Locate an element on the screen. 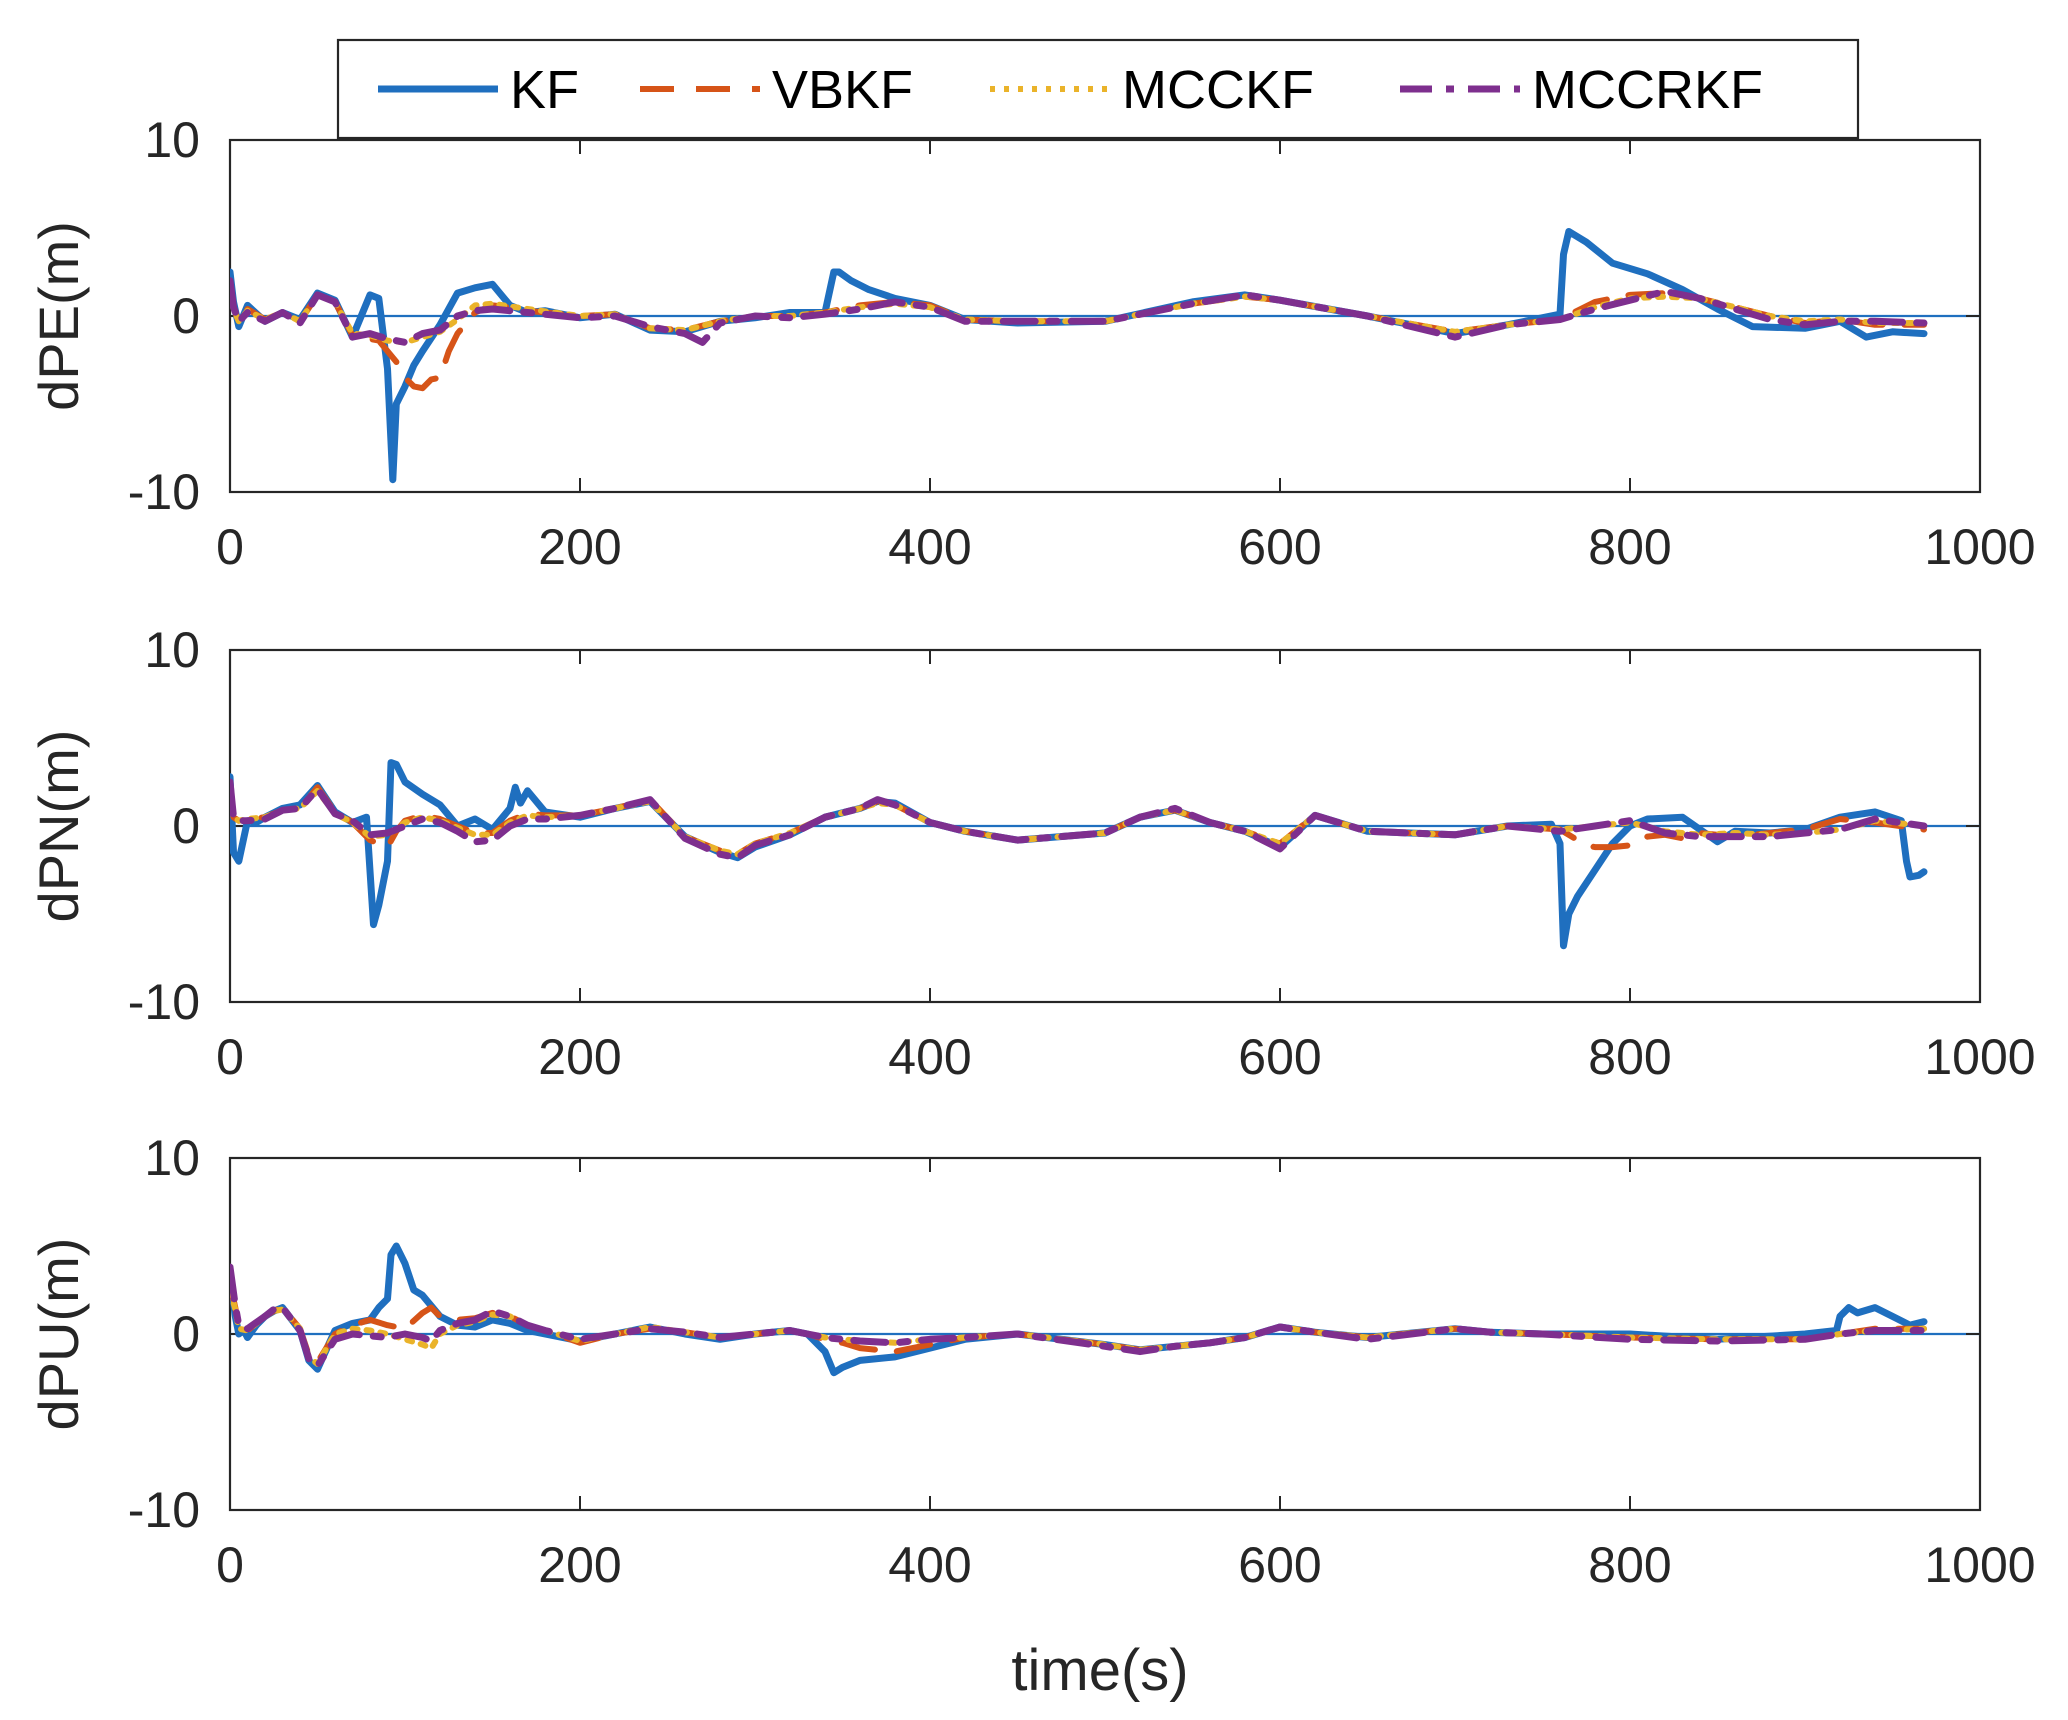  legend-box is located at coordinates (1098, 89).